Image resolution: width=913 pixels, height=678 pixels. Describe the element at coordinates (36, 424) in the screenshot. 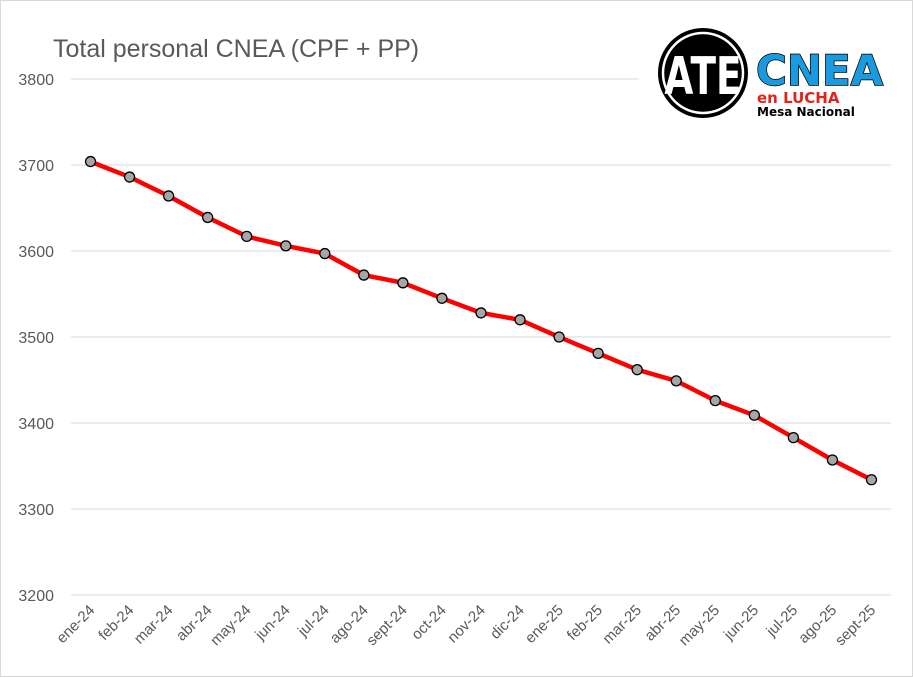

I see `y-tick-label: 3400` at that location.